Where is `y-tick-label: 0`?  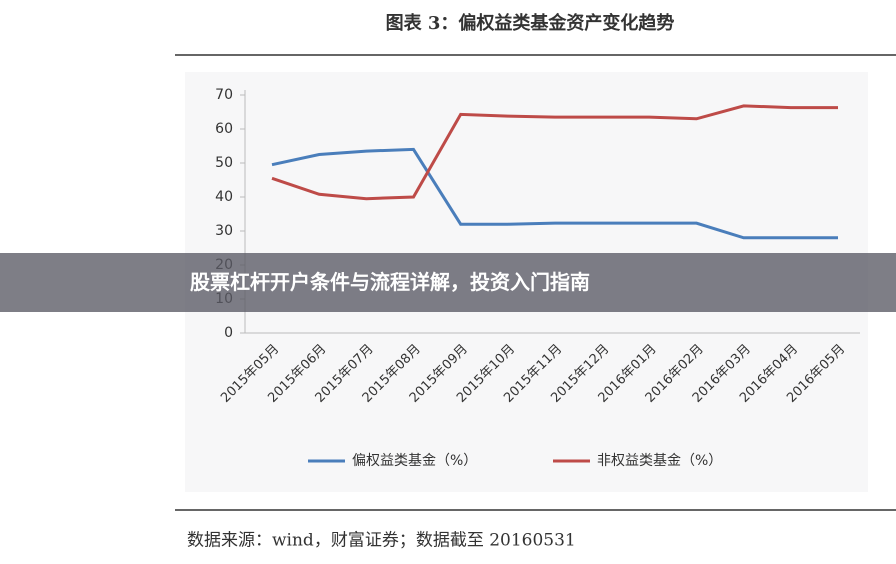 y-tick-label: 0 is located at coordinates (228, 333).